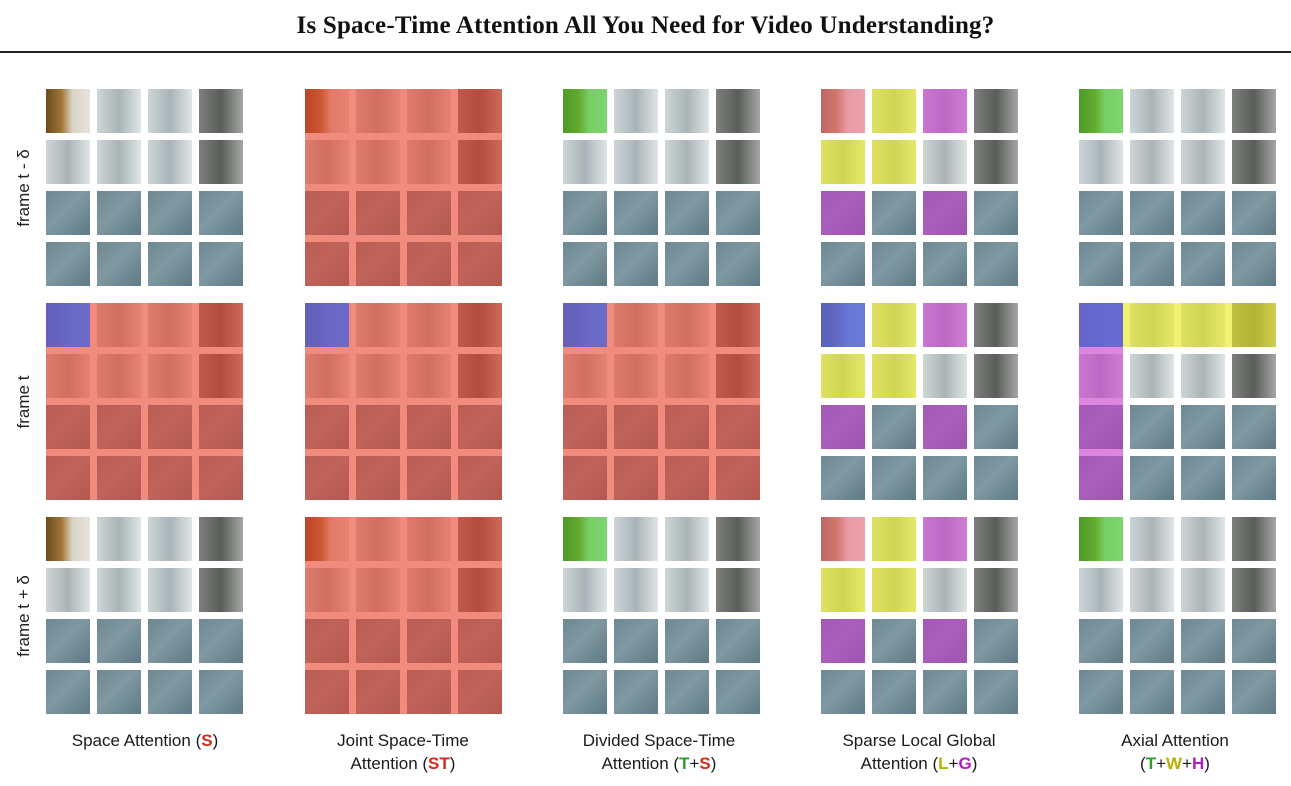 This screenshot has height=786, width=1291. I want to click on row-label-frame-t: frame t, so click(23, 402).